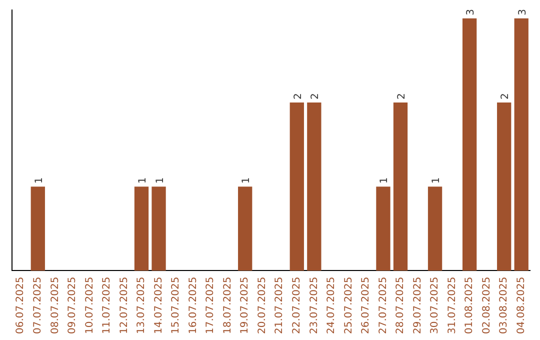 Image resolution: width=540 pixels, height=340 pixels. What do you see at coordinates (107, 305) in the screenshot?
I see `x-tick-label: 11.07.2025` at bounding box center [107, 305].